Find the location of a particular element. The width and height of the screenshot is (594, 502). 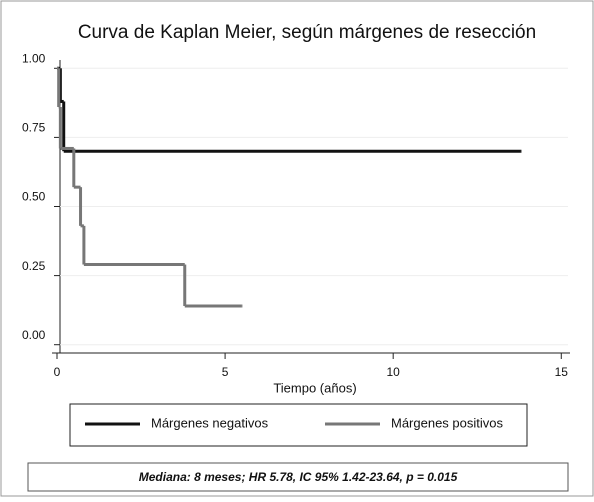

y-tick-label: 1.00 is located at coordinates (34, 58).